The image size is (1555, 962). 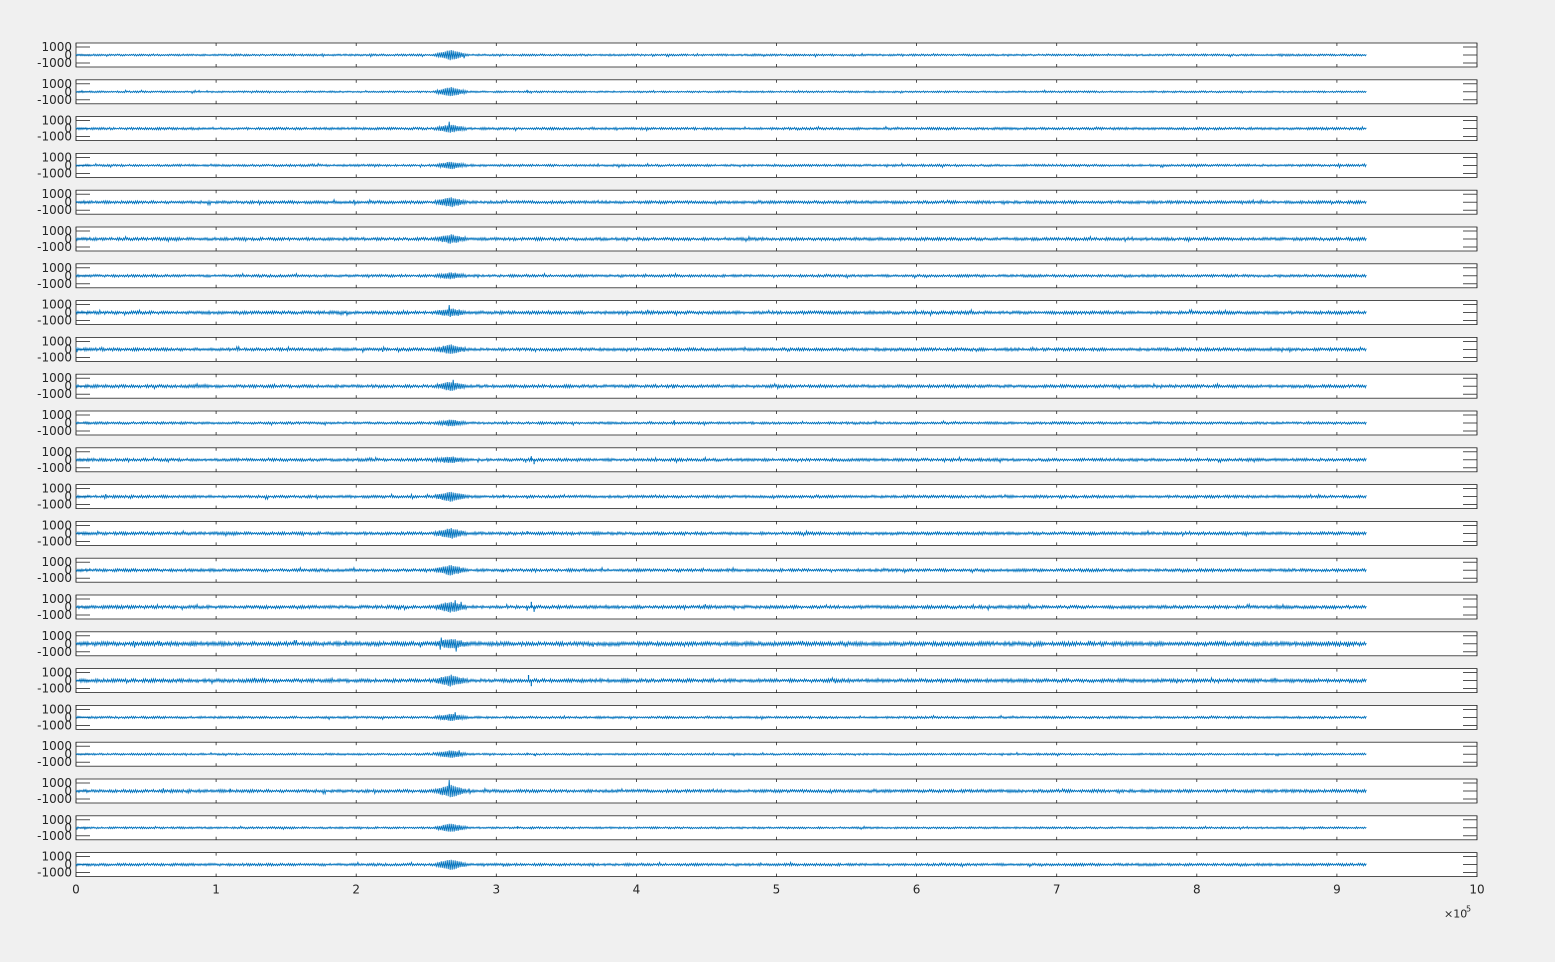 I want to click on x-tick-label: 4, so click(x=637, y=890).